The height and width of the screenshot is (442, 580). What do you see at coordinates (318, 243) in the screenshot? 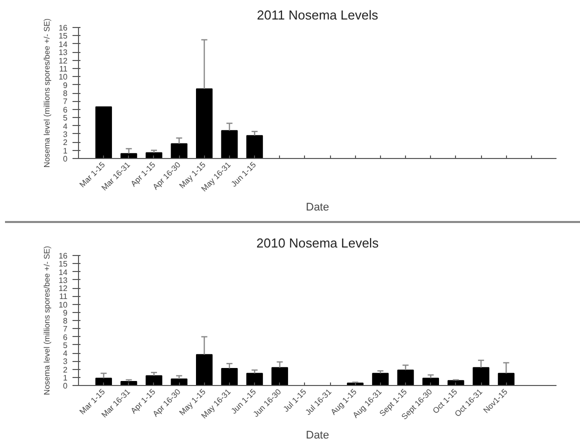
I see `chart-title: 2010 Nosema Levels` at bounding box center [318, 243].